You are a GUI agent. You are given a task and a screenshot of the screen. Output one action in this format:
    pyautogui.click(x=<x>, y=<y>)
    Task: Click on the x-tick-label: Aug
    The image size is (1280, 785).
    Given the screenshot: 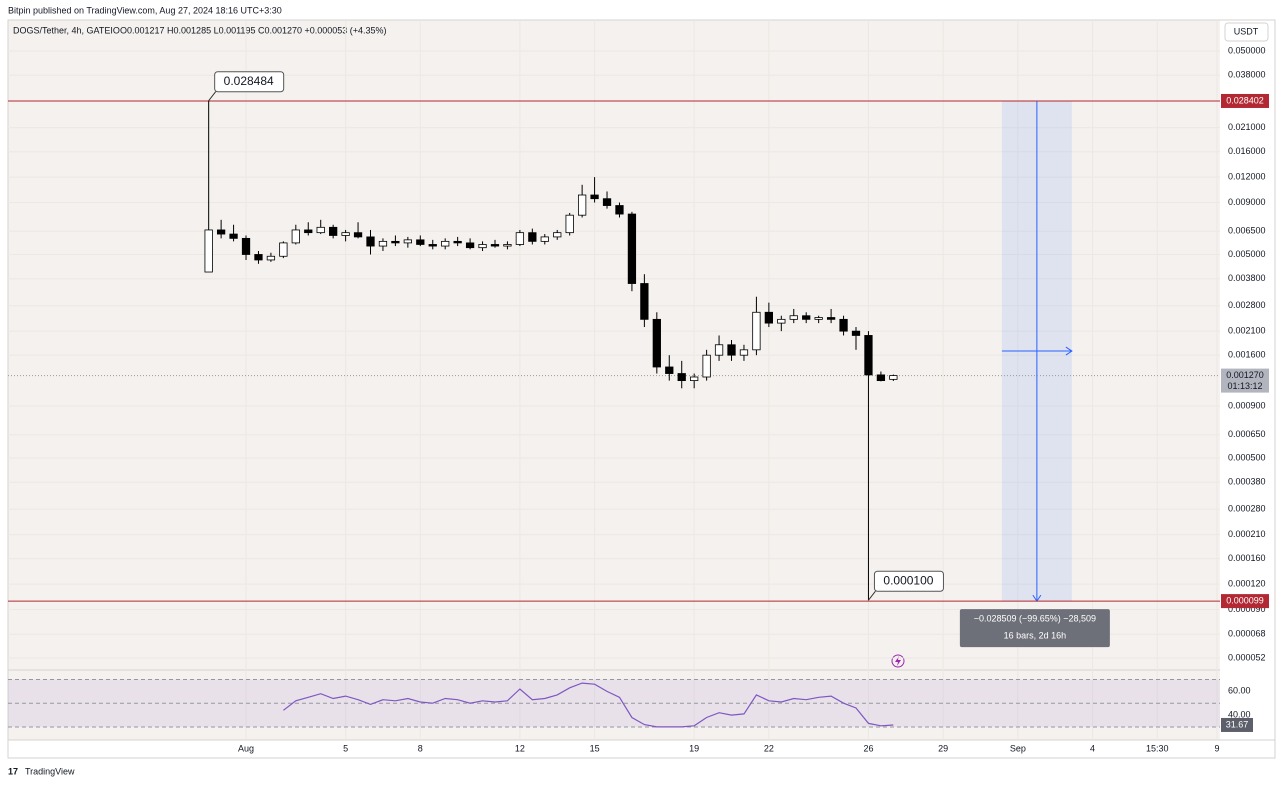 What is the action you would take?
    pyautogui.click(x=246, y=748)
    